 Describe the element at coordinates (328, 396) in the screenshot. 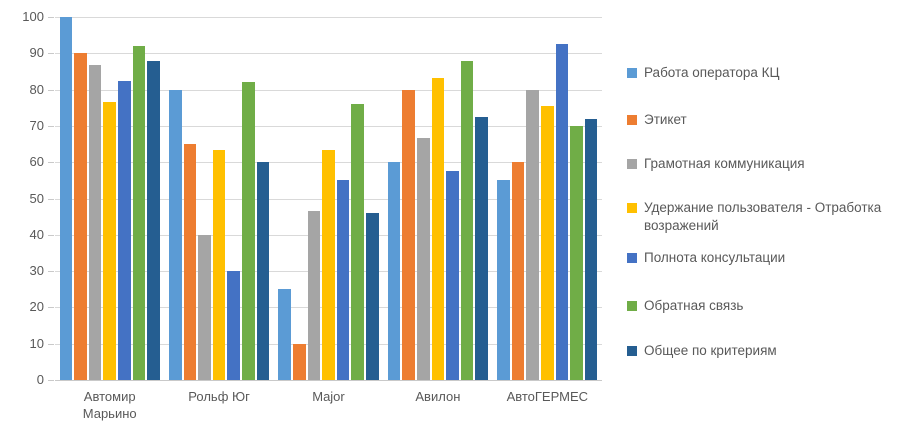

I see `category-label: Major` at that location.